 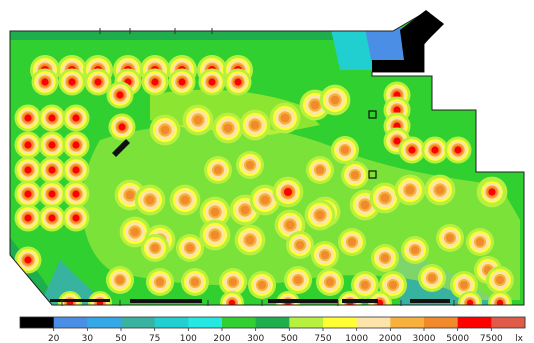 I want to click on legend-tick-label: 2000, so click(x=390, y=338).